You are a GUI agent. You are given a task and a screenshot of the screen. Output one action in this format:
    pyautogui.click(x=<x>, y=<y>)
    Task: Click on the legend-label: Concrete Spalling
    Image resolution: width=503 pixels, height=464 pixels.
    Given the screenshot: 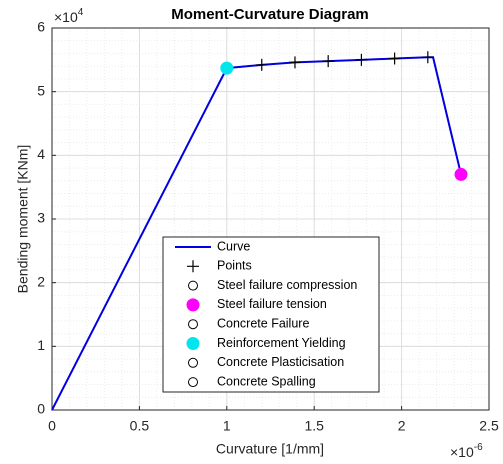 What is the action you would take?
    pyautogui.click(x=266, y=381)
    